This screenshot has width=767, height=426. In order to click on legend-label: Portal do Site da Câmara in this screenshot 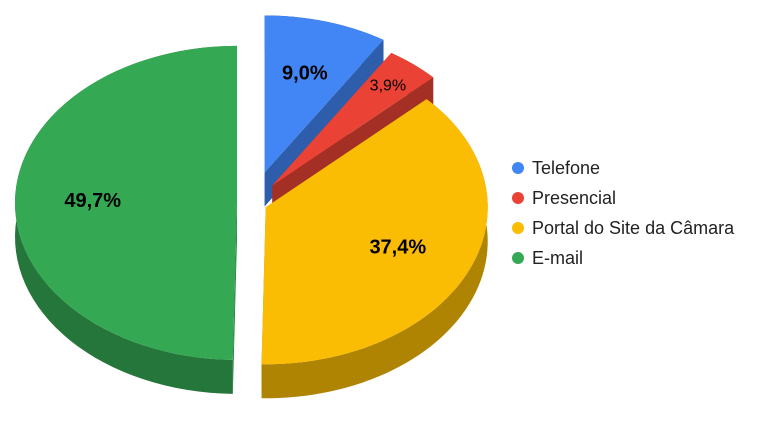, I will do `click(633, 228)`.